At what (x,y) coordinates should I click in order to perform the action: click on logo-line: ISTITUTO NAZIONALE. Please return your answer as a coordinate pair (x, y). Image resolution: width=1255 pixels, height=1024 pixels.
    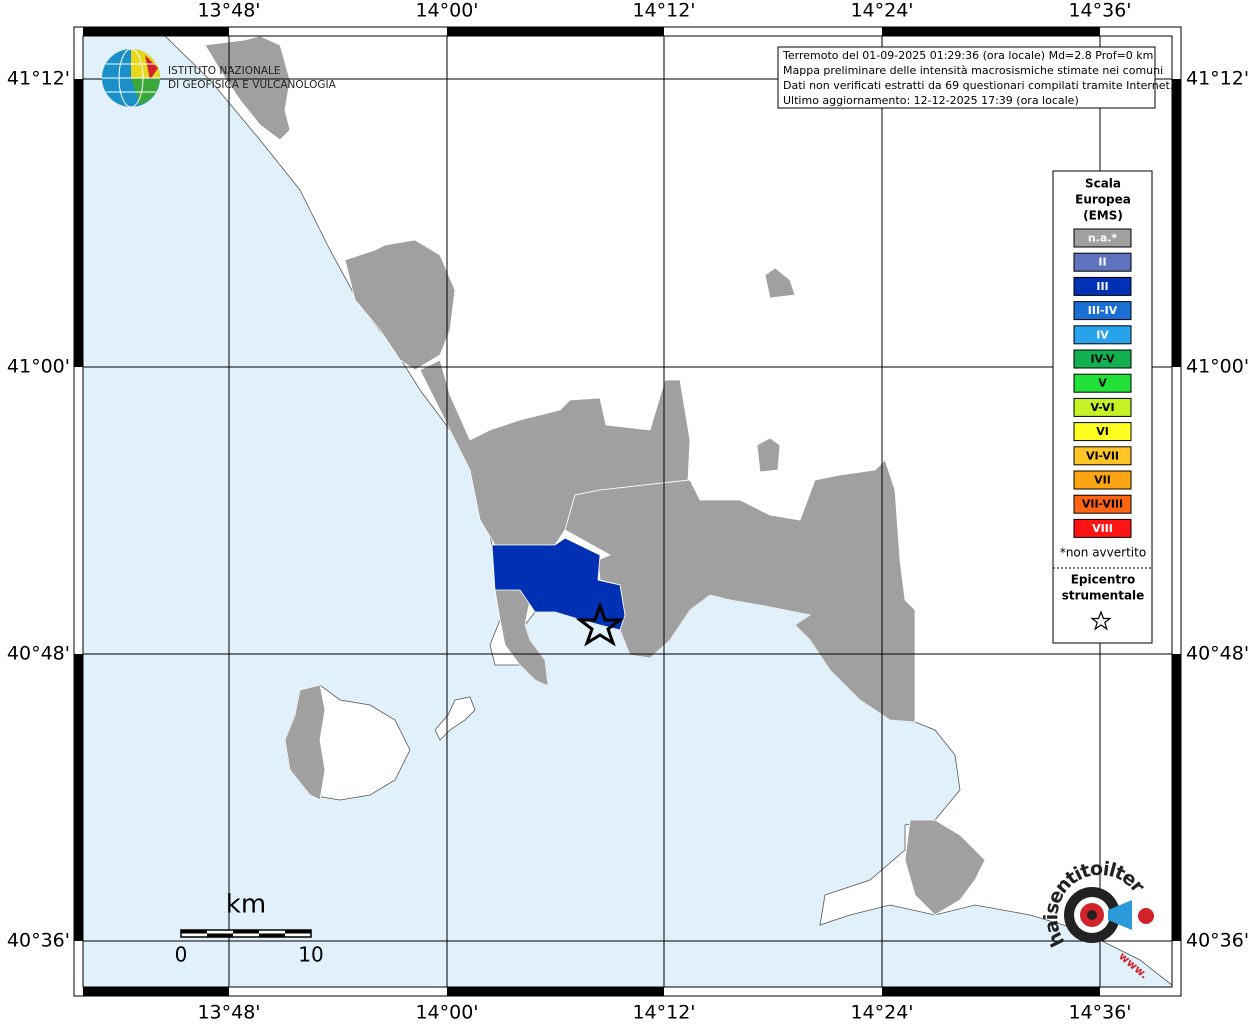
    Looking at the image, I should click on (224, 71).